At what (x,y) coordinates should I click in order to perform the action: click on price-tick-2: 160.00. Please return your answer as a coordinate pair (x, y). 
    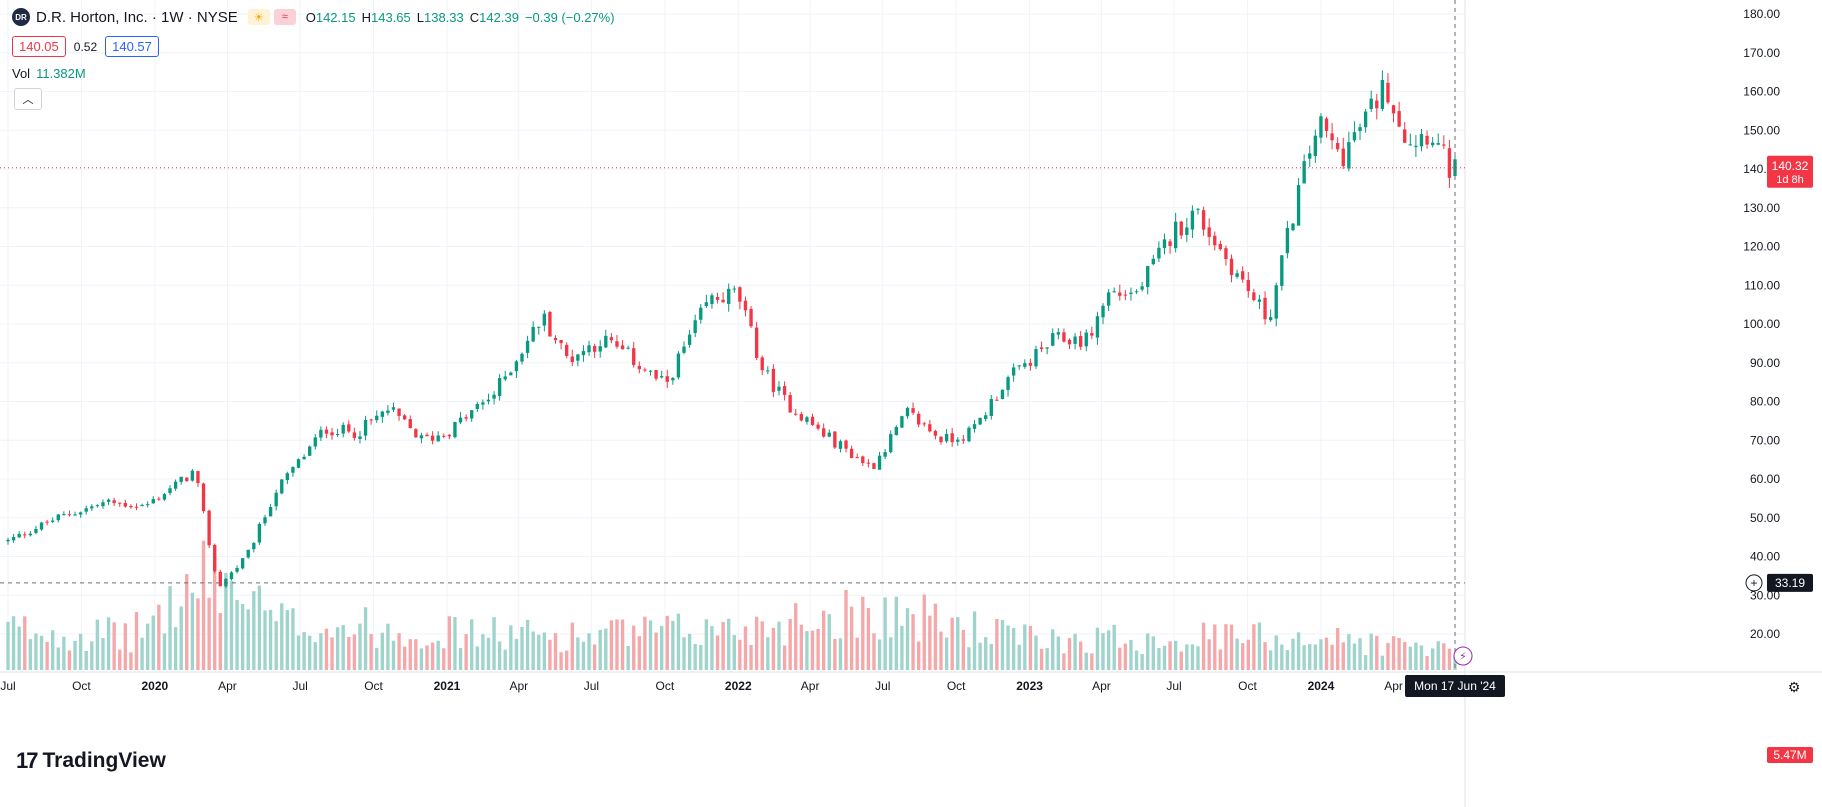
    Looking at the image, I should click on (1761, 92).